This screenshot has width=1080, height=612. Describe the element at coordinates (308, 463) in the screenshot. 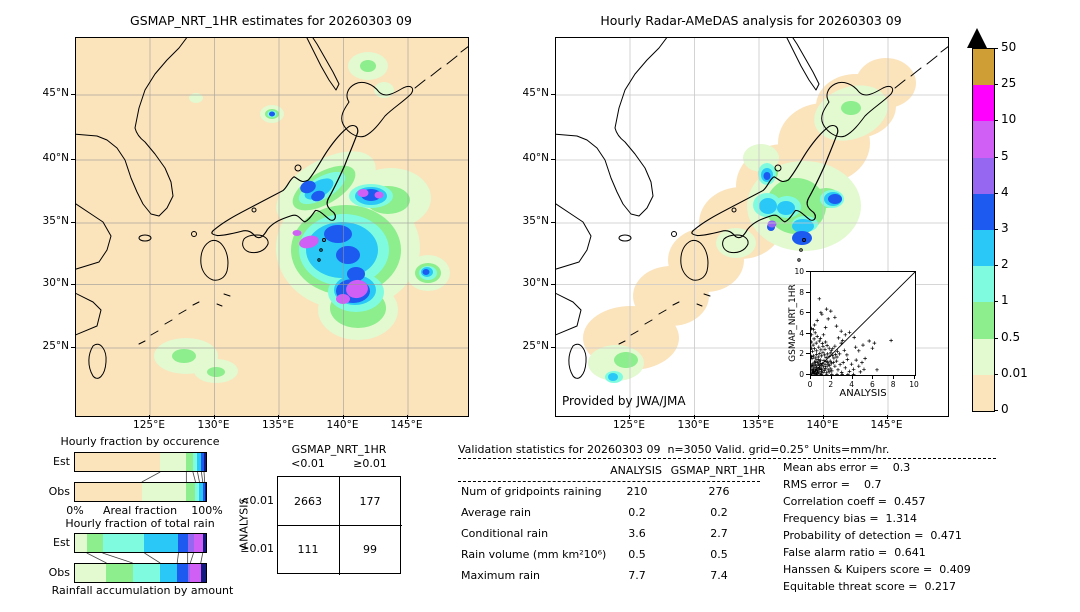

I see `contingency-col-label-0: <0.01` at that location.